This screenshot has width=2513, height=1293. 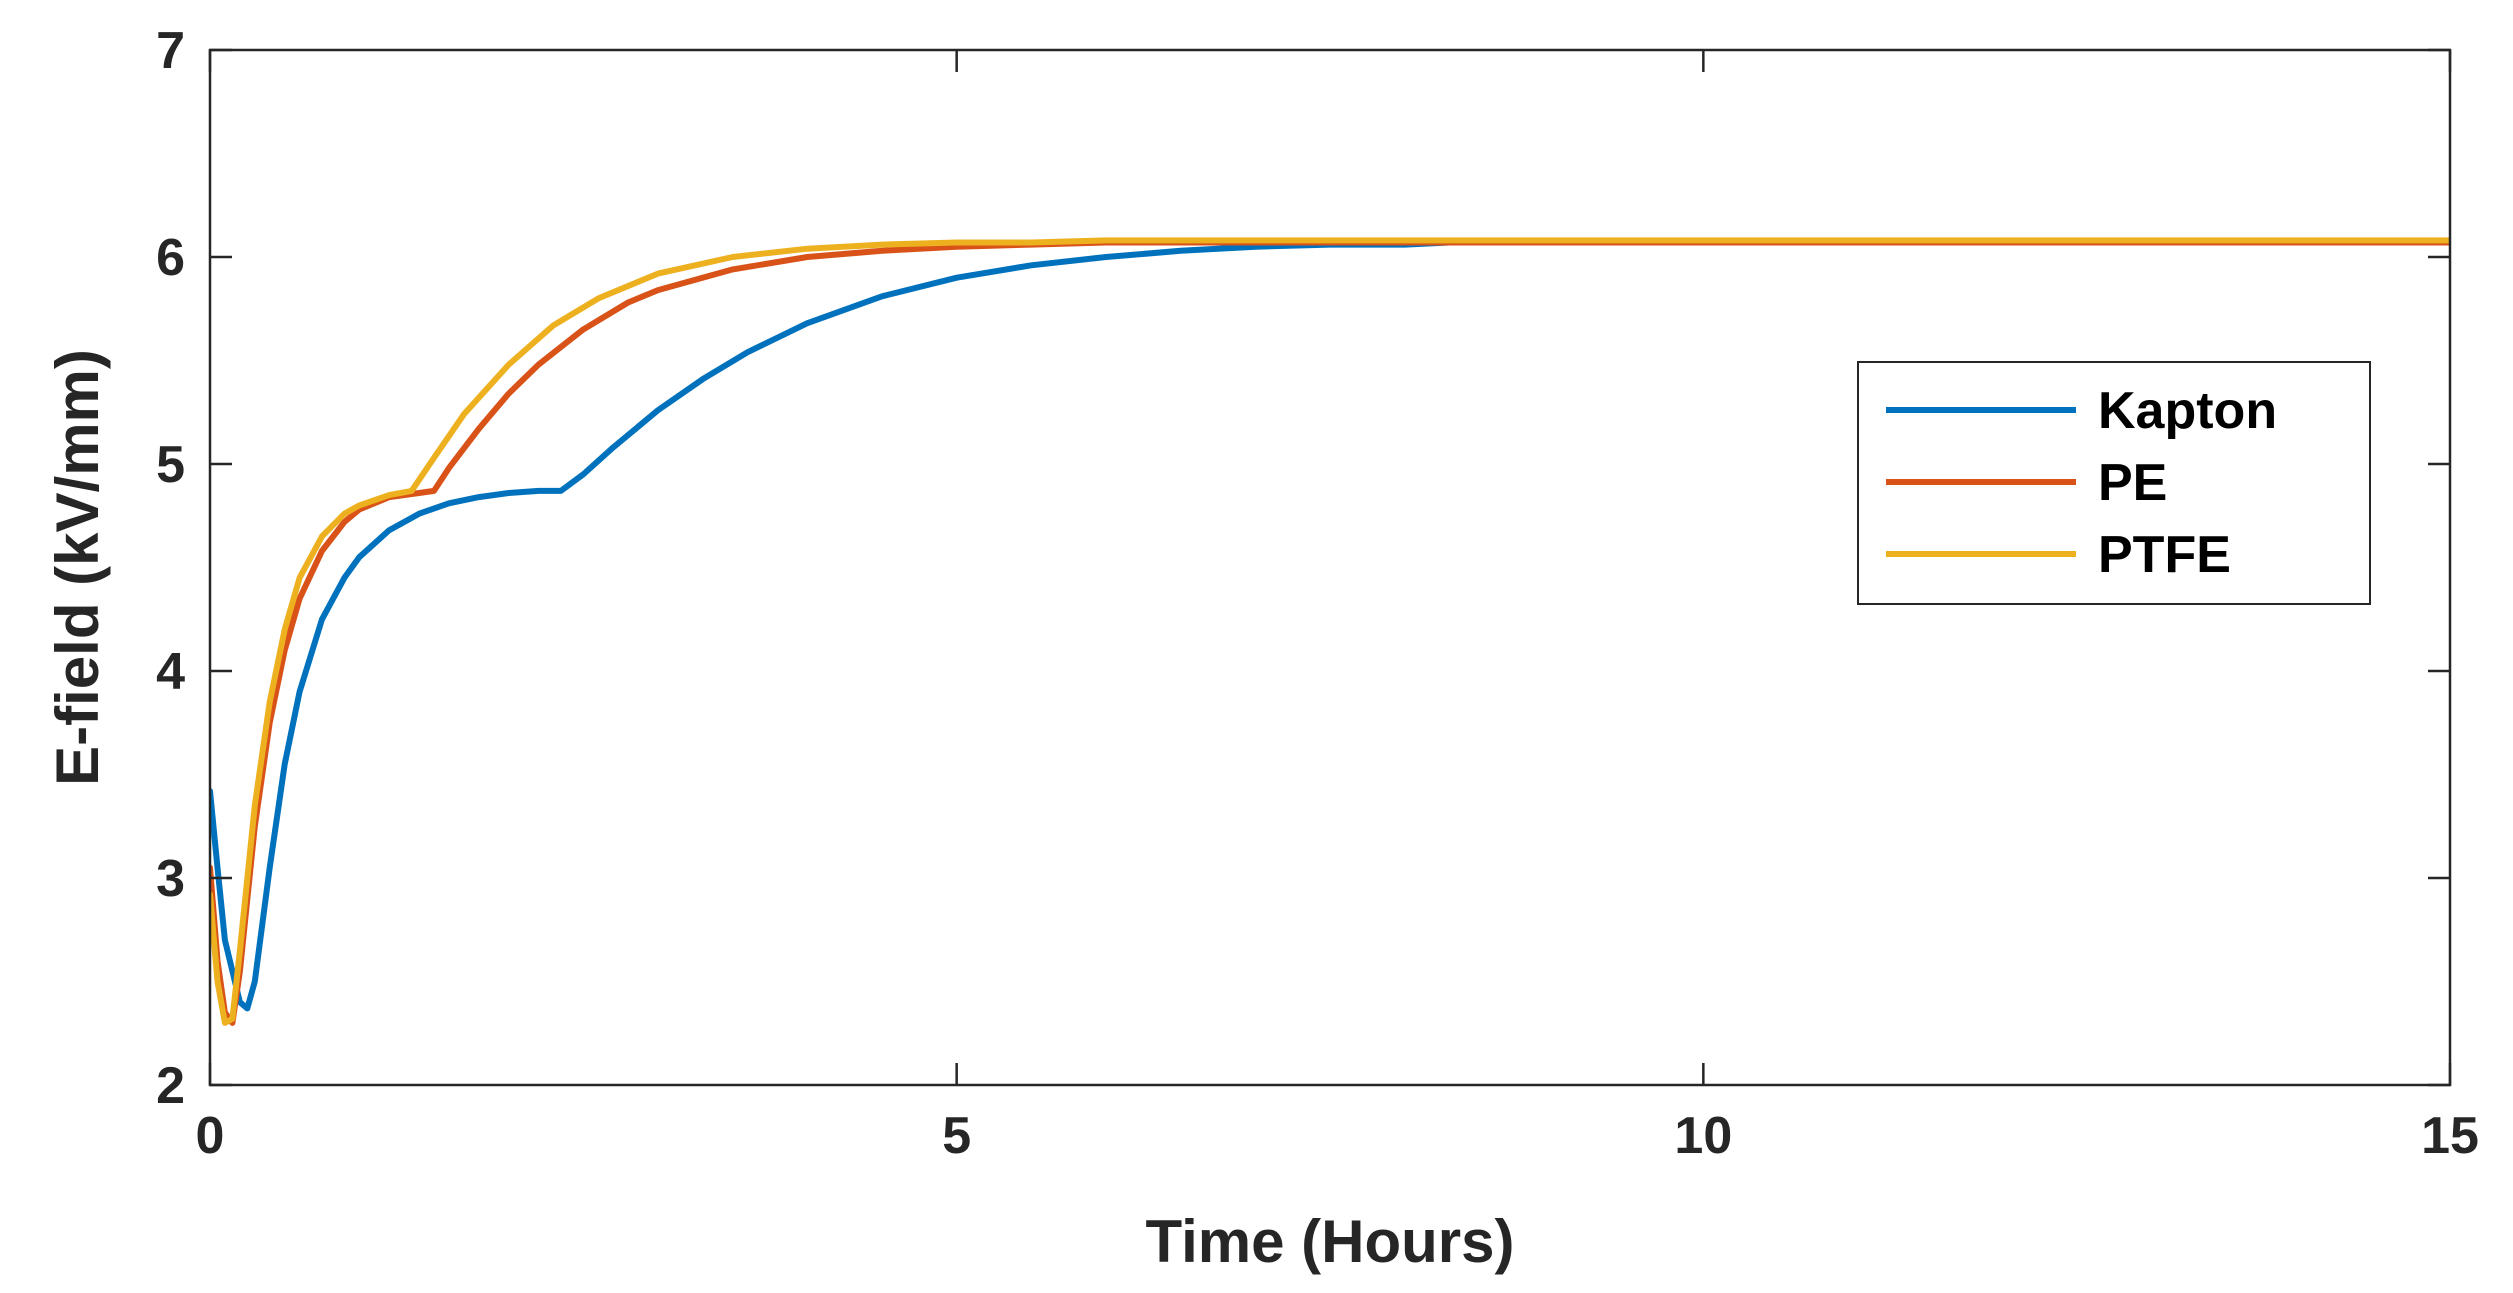 I want to click on x-tick-label: 5, so click(x=956, y=1136).